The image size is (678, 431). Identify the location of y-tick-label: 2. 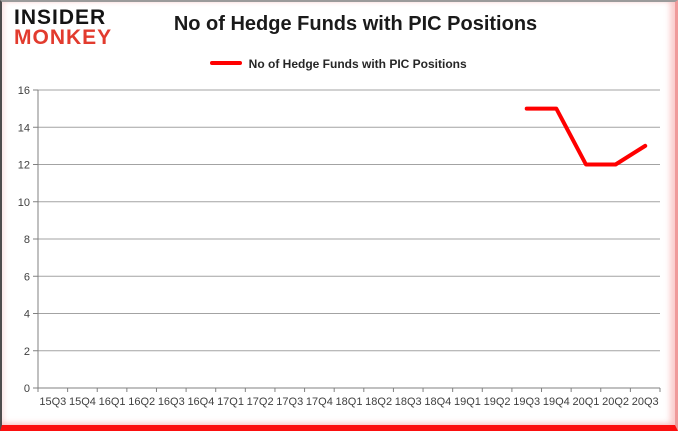
(27, 352).